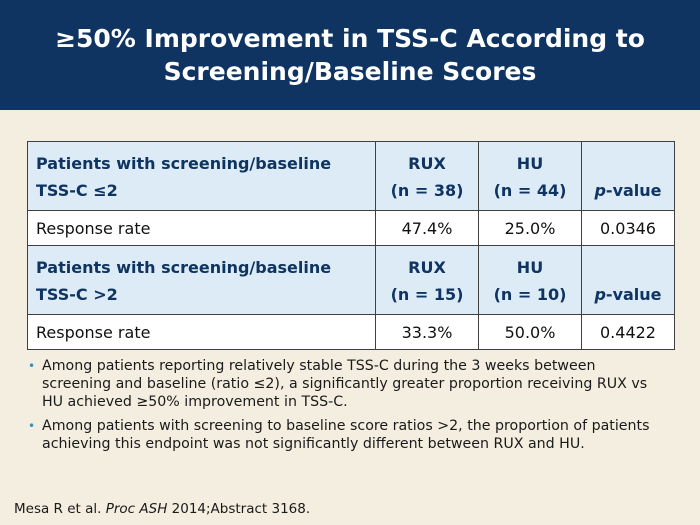 This screenshot has width=700, height=525. What do you see at coordinates (77, 190) in the screenshot?
I see `group1-label-line2: TSS-C ≤2` at bounding box center [77, 190].